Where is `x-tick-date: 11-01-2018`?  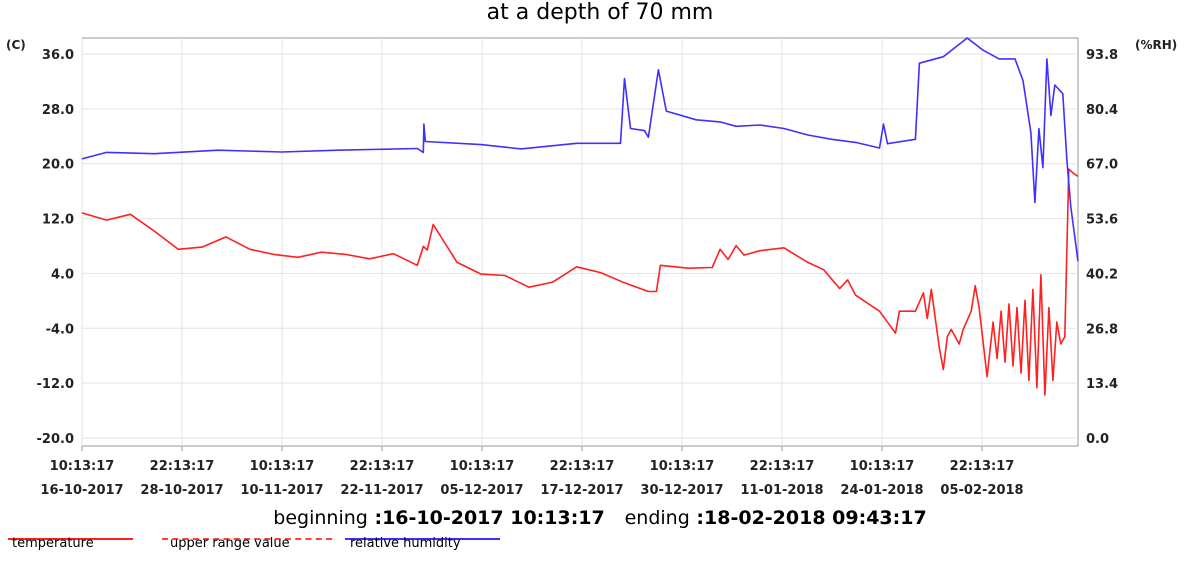 x-tick-date: 11-01-2018 is located at coordinates (781, 490).